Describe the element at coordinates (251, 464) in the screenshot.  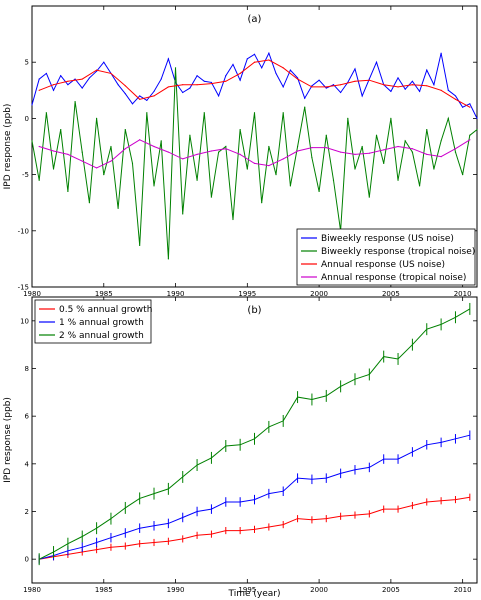
I see `y-tick: 4` at that location.